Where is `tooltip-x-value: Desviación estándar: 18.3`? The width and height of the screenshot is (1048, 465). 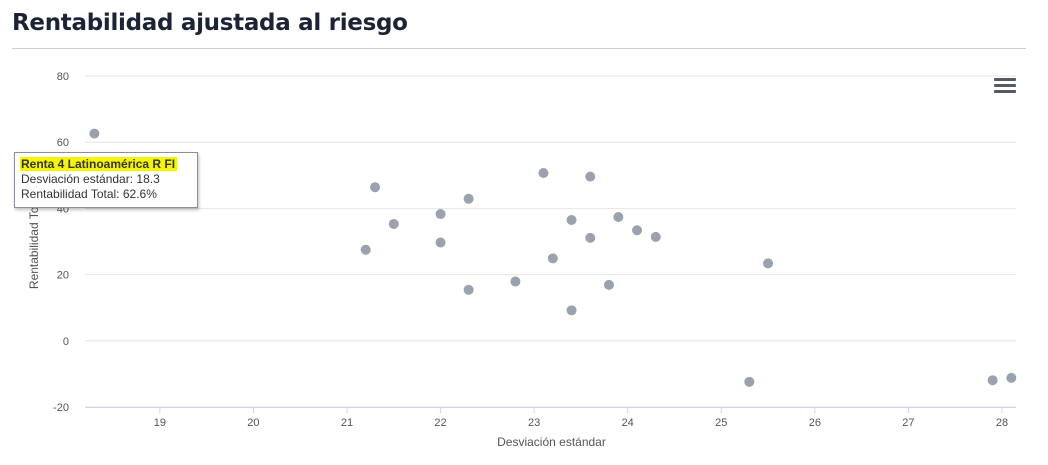 tooltip-x-value: Desviación estándar: 18.3 is located at coordinates (90, 179).